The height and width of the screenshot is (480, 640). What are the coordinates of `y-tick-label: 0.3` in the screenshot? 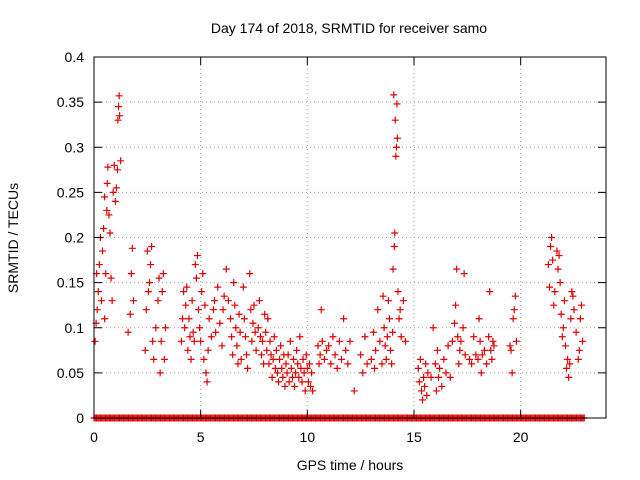 It's located at (75, 147).